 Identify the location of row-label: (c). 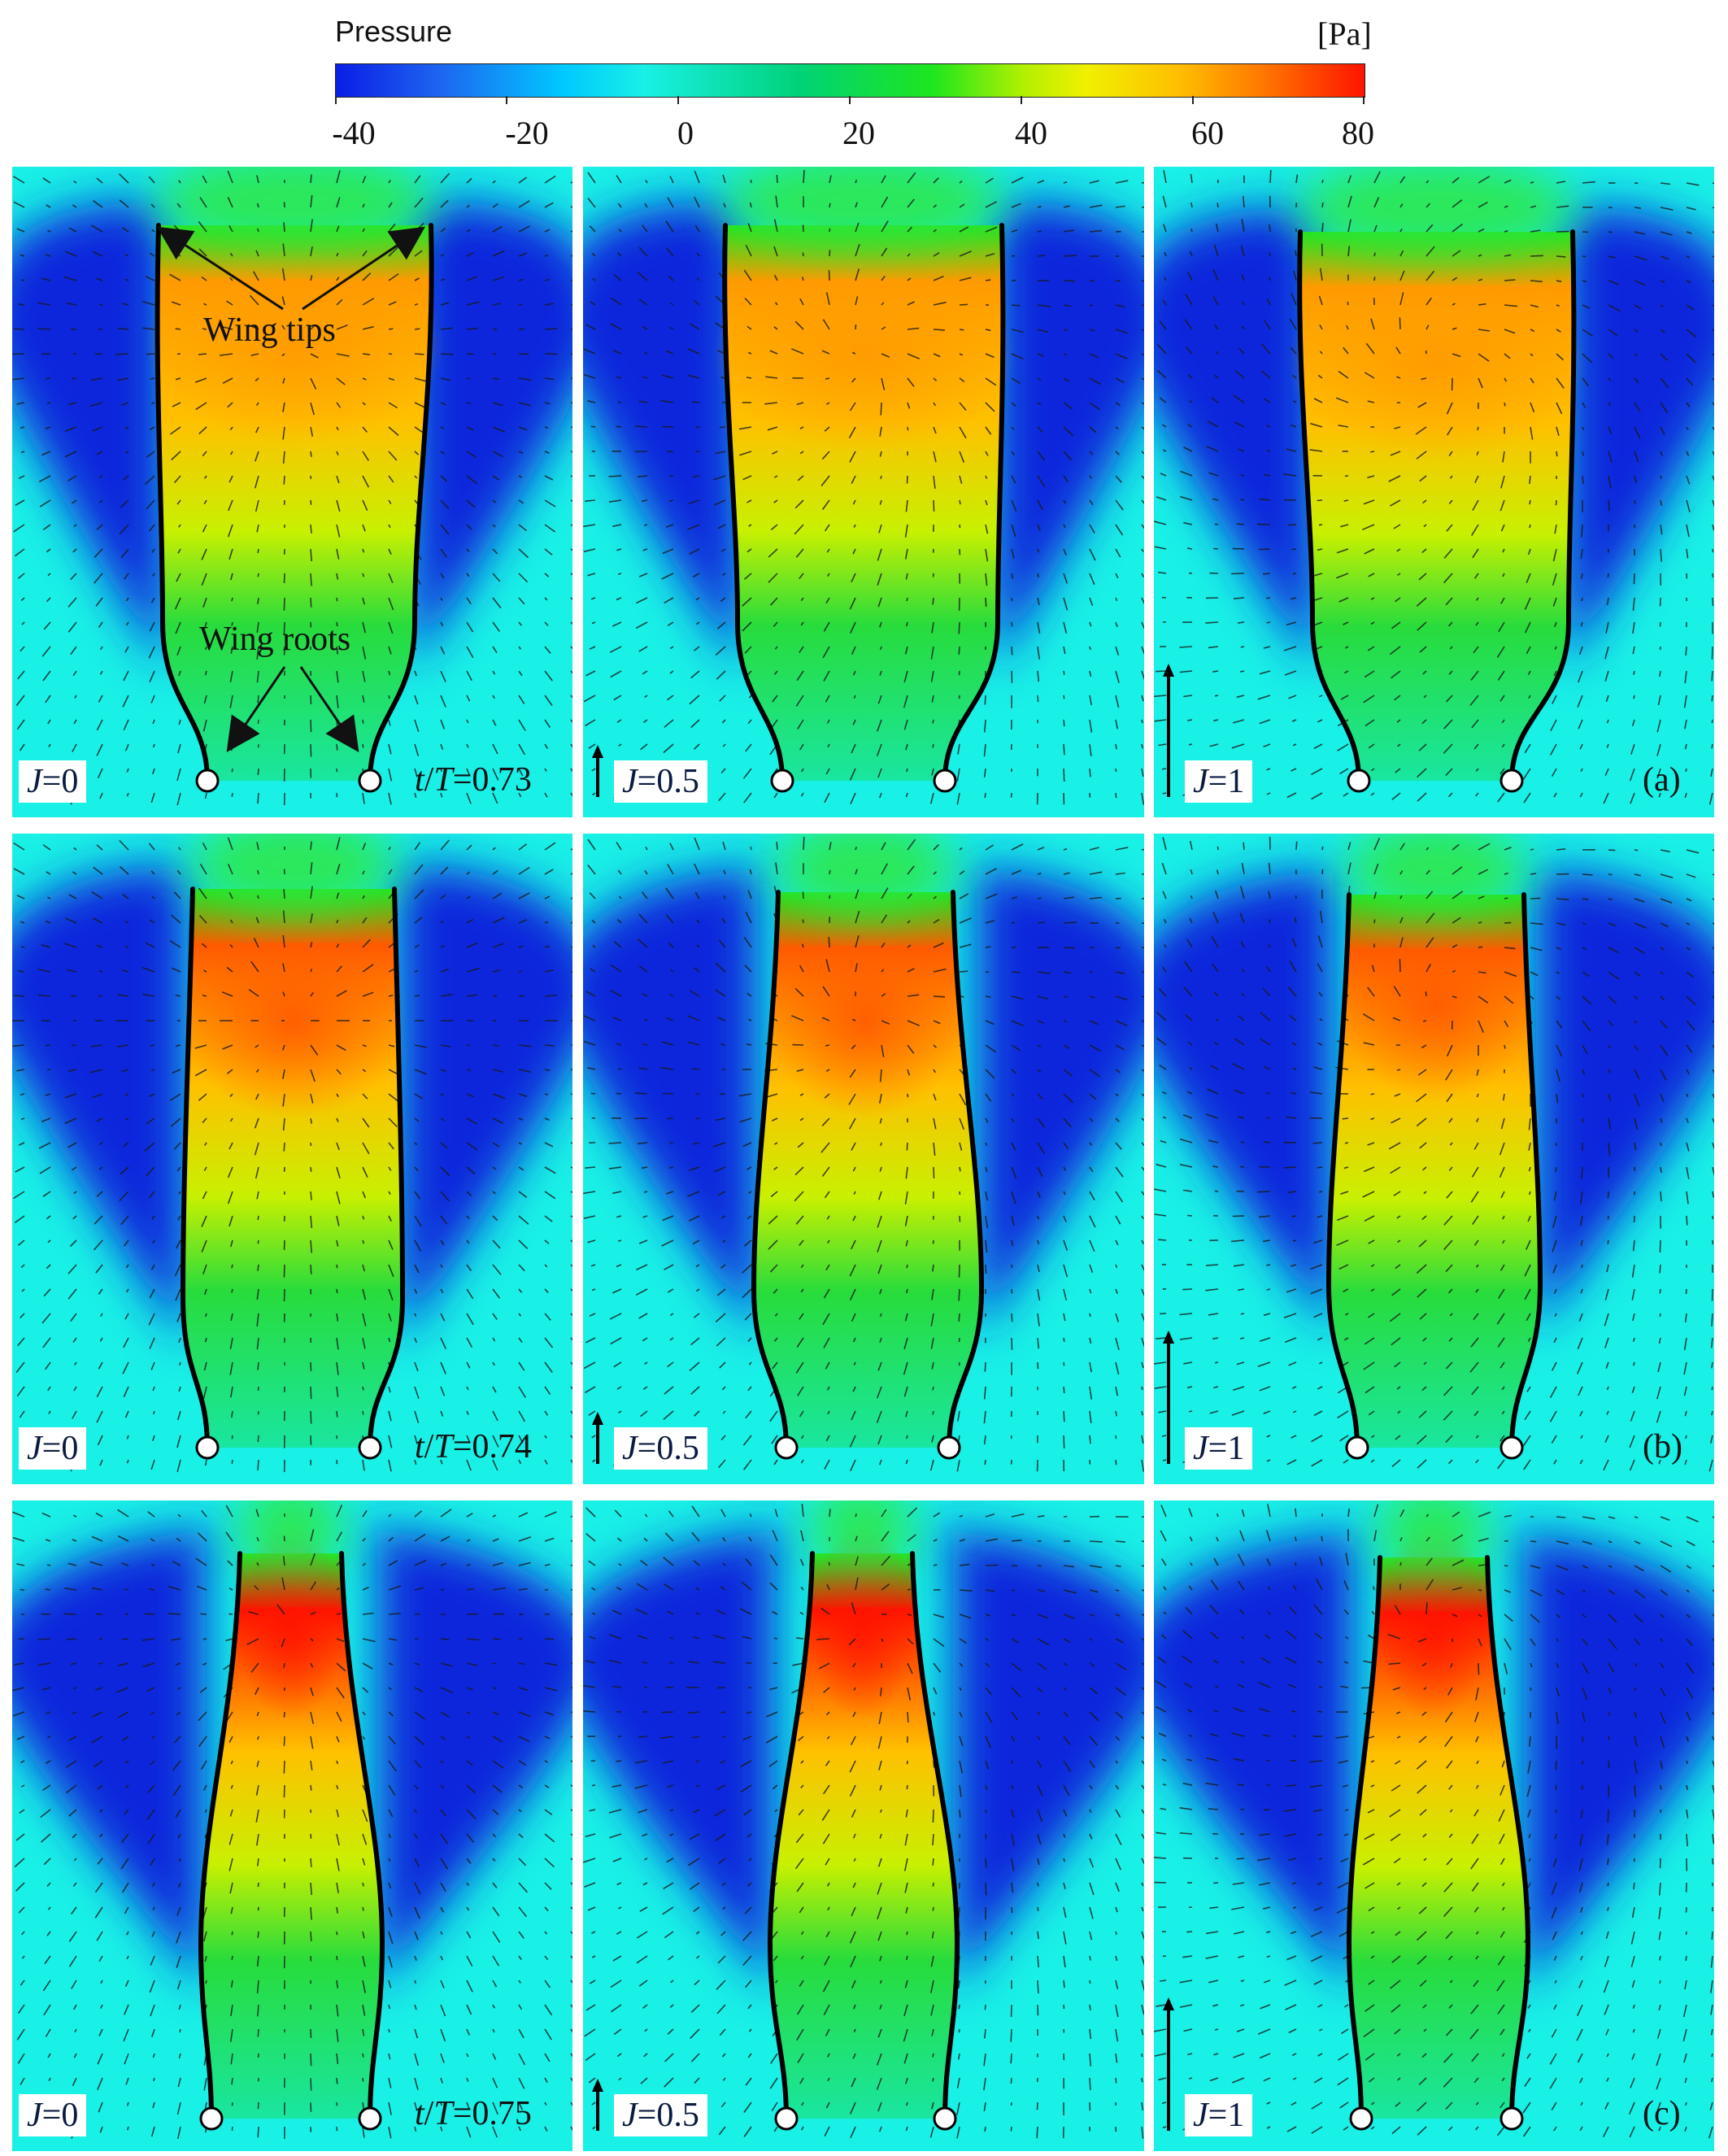
(1662, 2113).